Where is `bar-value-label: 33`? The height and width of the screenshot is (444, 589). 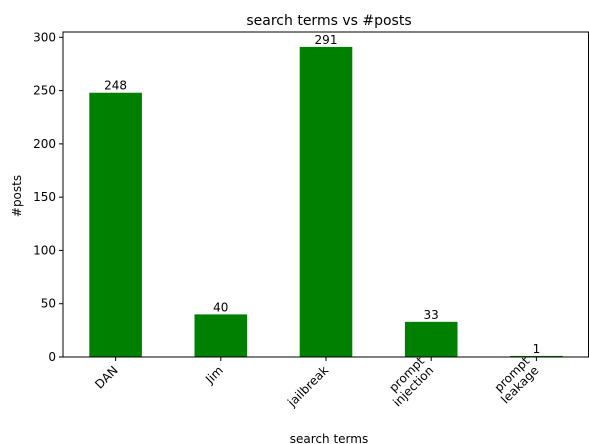
bar-value-label: 33 is located at coordinates (431, 315).